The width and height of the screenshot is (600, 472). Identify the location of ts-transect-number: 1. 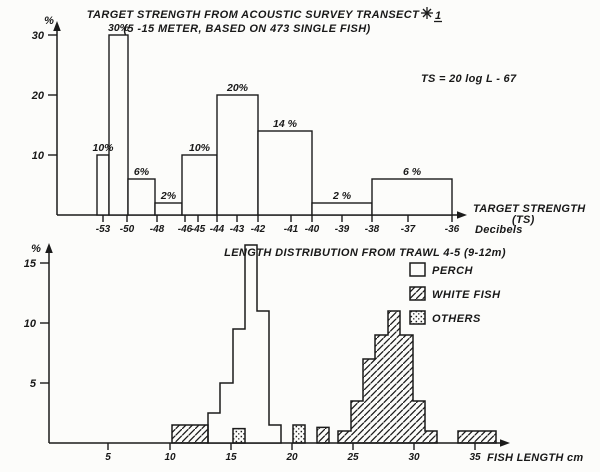
(438, 16).